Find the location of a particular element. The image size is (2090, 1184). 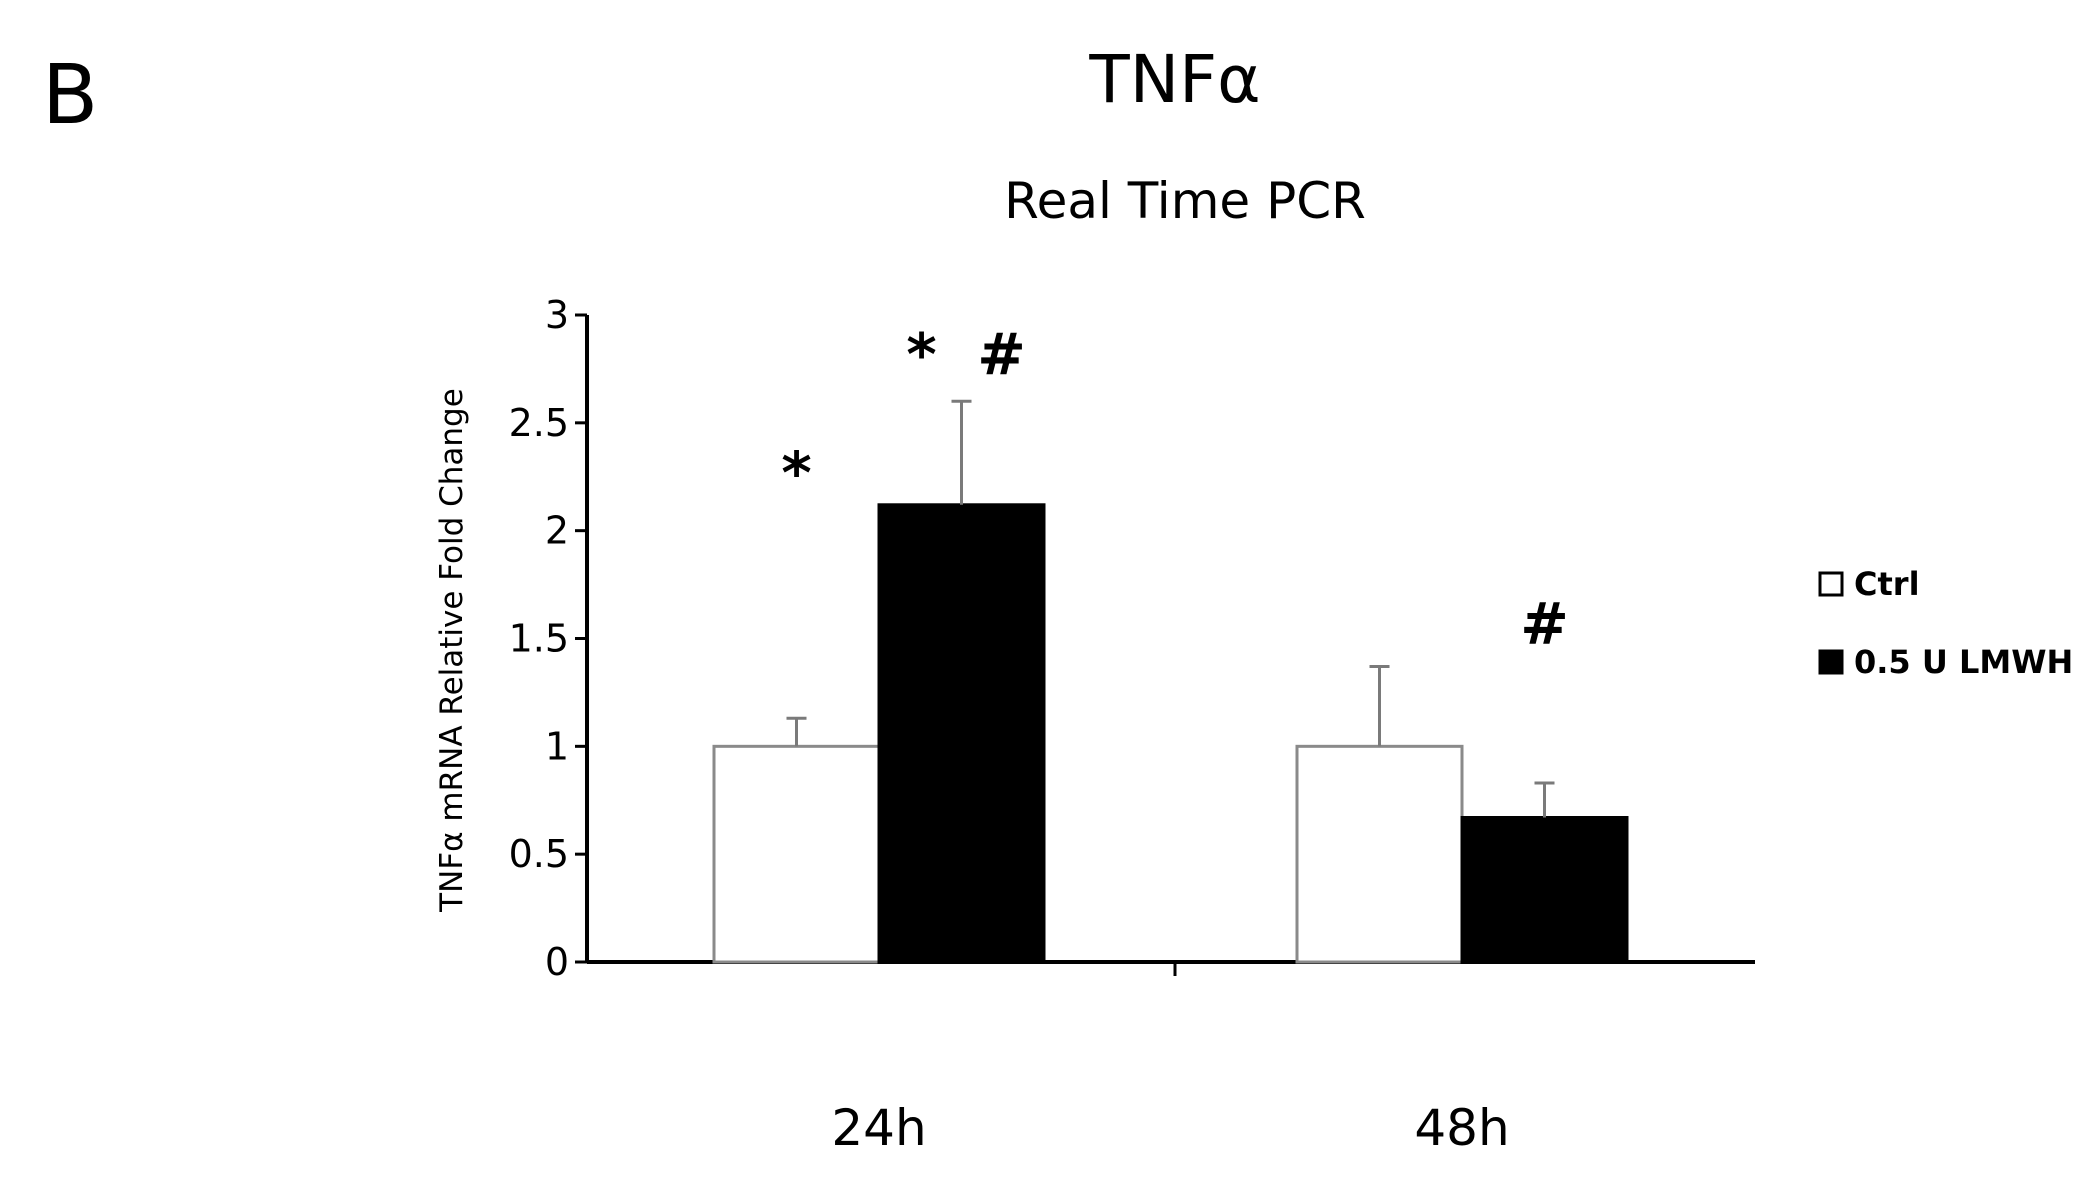

y-tick-label: 0 is located at coordinates (557, 962).